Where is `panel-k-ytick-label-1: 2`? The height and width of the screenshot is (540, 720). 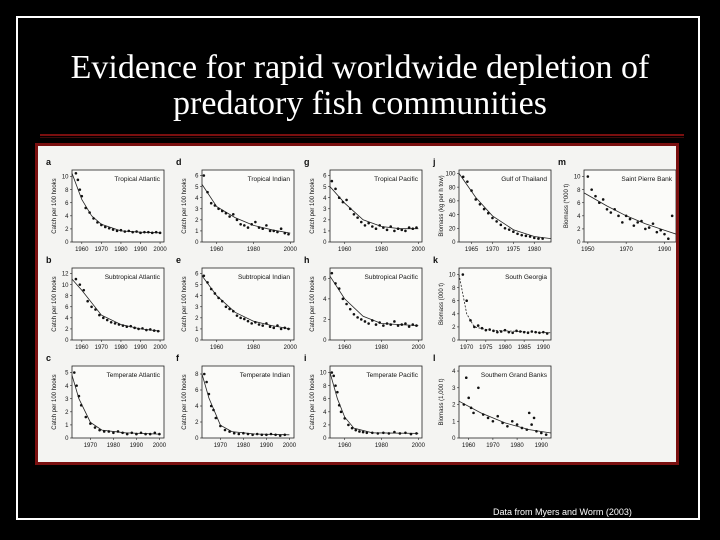
panel-k-ytick-label-1: 2 is located at coordinates (454, 328).